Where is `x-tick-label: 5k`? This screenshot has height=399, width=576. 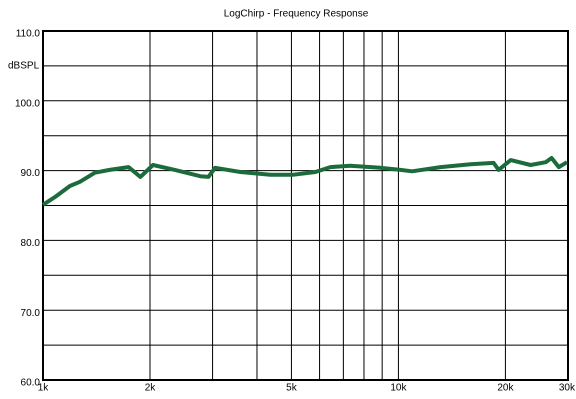
x-tick-label: 5k is located at coordinates (292, 388).